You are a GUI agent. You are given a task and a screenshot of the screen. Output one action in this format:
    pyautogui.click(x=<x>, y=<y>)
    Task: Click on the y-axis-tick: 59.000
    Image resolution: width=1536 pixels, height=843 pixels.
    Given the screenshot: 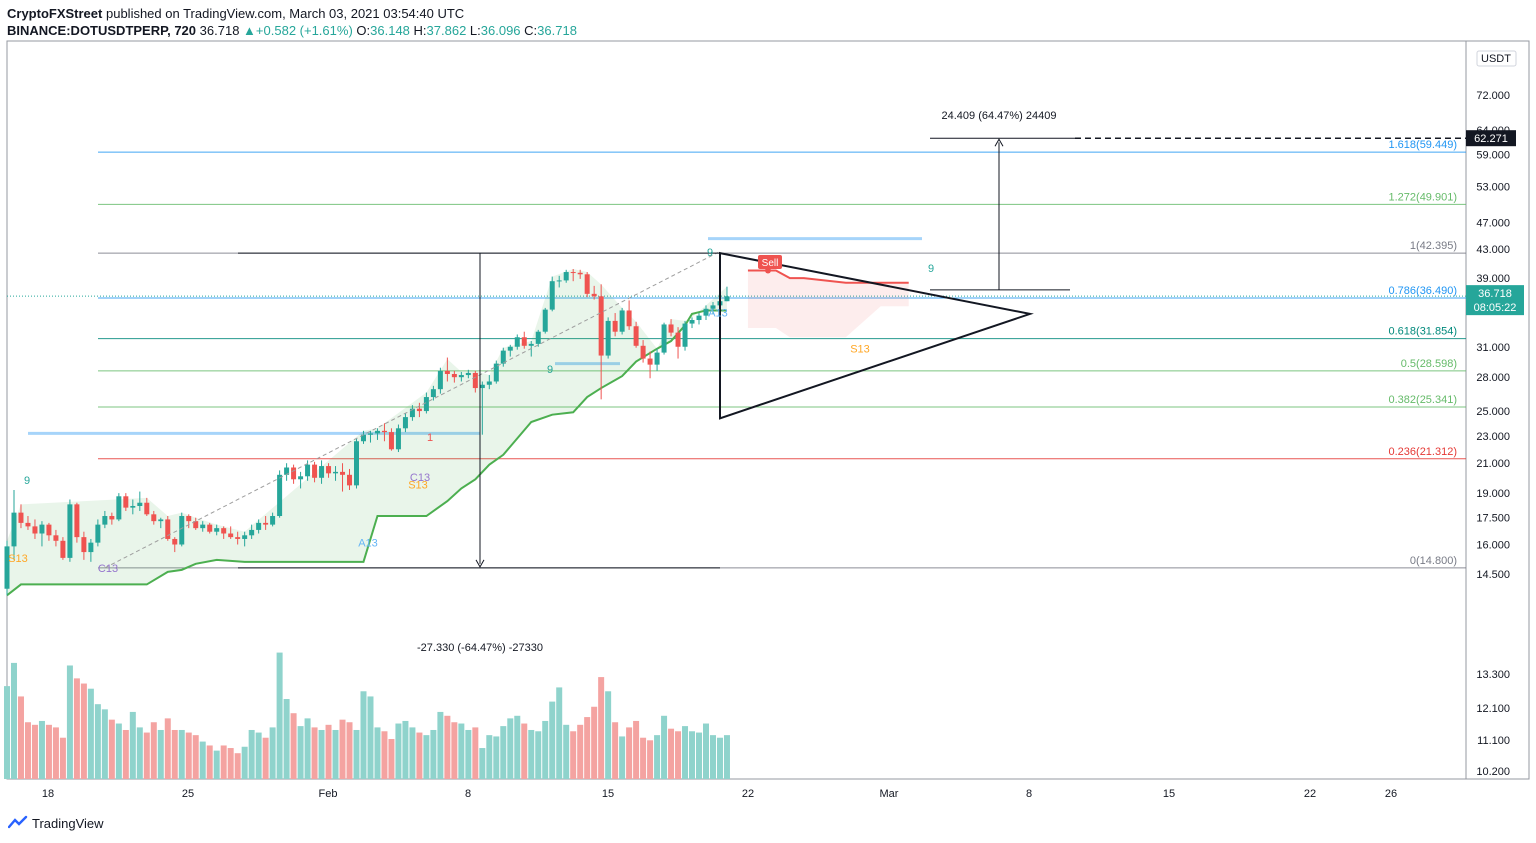 What is the action you would take?
    pyautogui.click(x=1493, y=155)
    